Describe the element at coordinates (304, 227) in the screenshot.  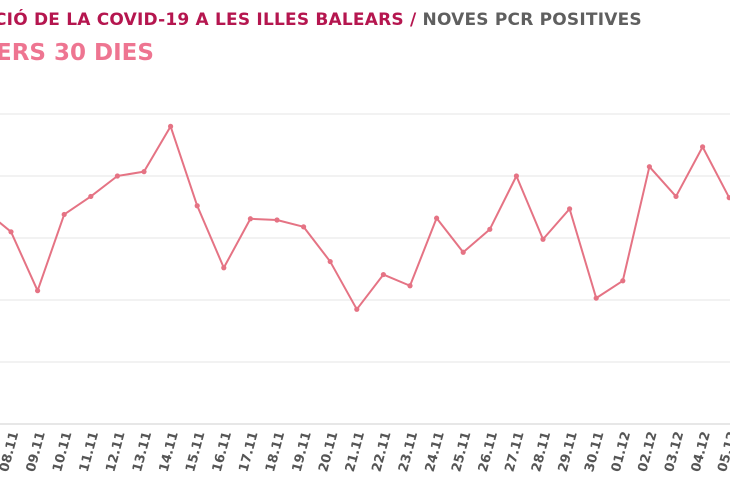
I see `data-point-19.11` at that location.